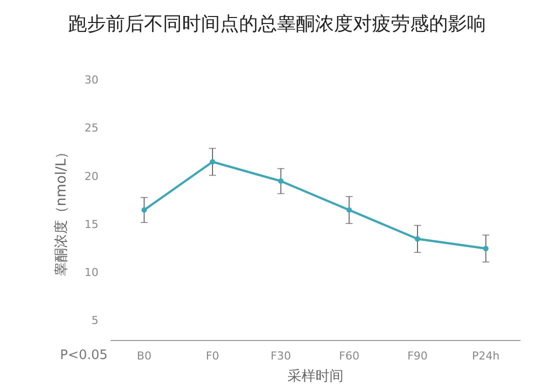 This screenshot has height=386, width=553. I want to click on x-tick-label: F30, so click(280, 356).